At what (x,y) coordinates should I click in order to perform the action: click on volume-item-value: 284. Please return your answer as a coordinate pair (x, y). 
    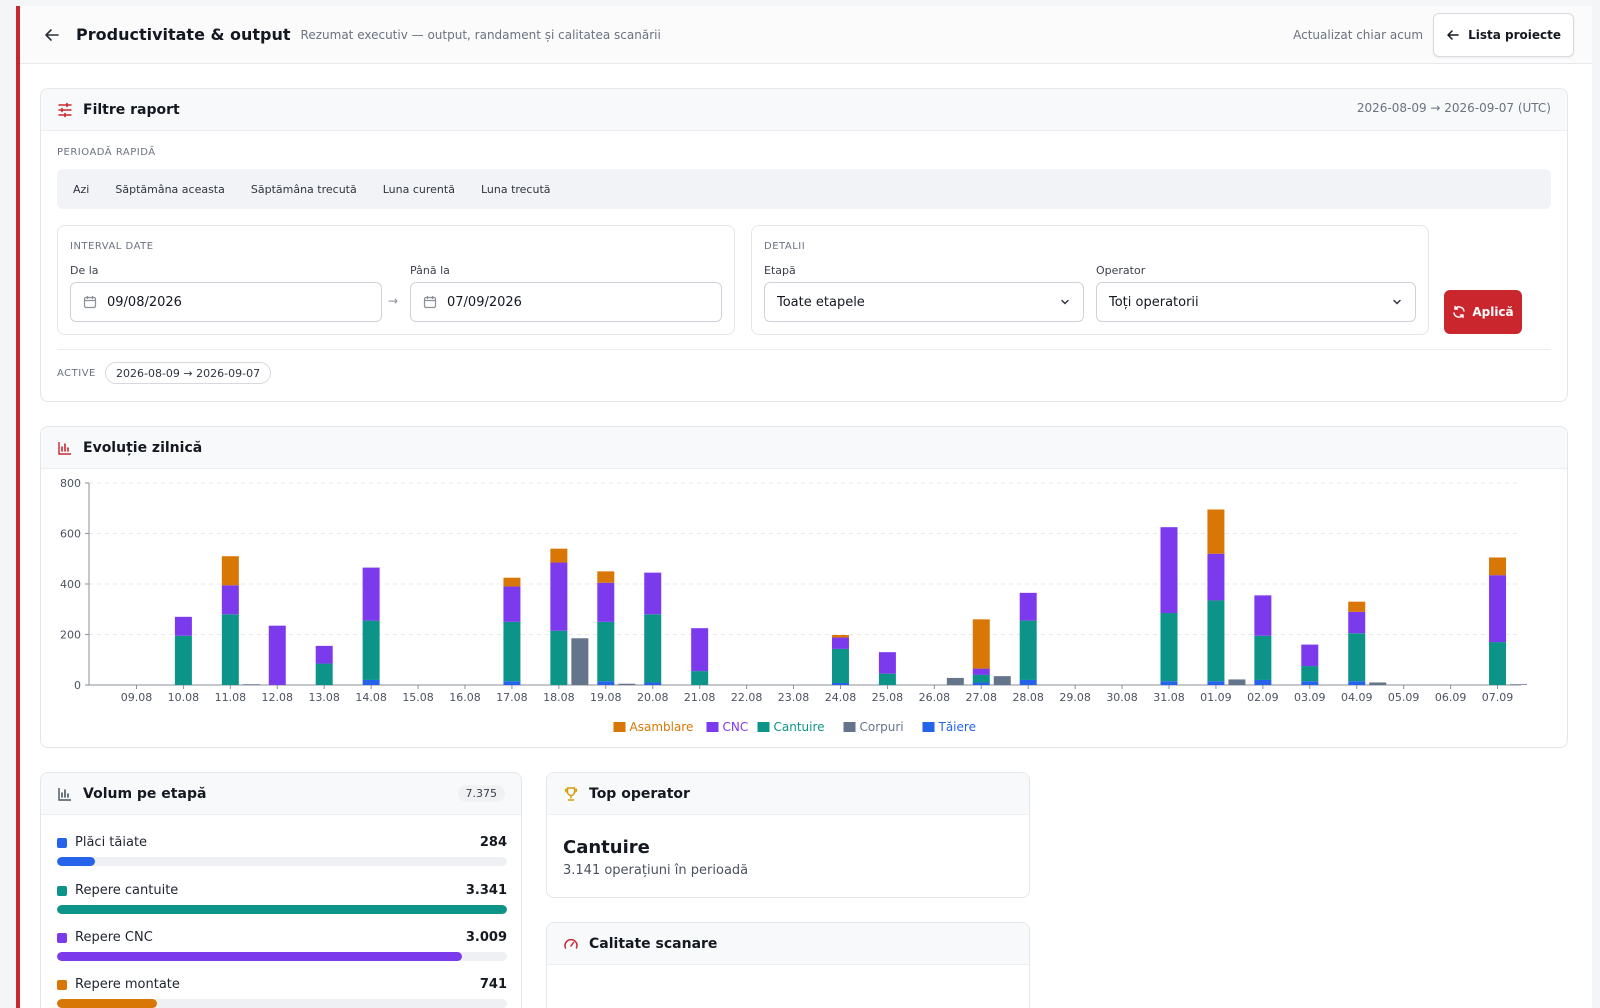
    Looking at the image, I should click on (493, 842).